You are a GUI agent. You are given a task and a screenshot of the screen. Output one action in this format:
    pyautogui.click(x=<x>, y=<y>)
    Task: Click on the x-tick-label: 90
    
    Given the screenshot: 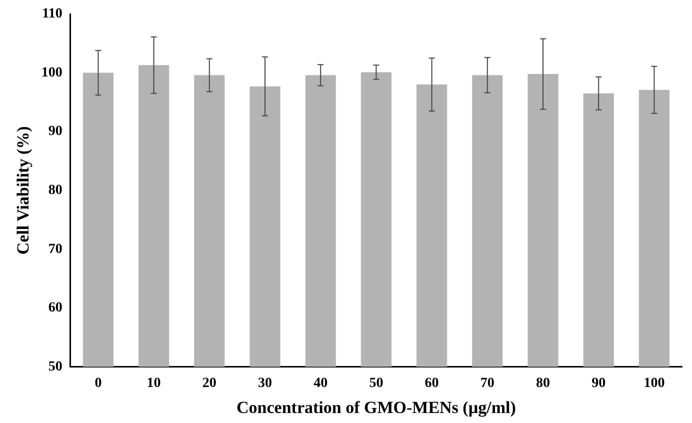 What is the action you would take?
    pyautogui.click(x=599, y=383)
    